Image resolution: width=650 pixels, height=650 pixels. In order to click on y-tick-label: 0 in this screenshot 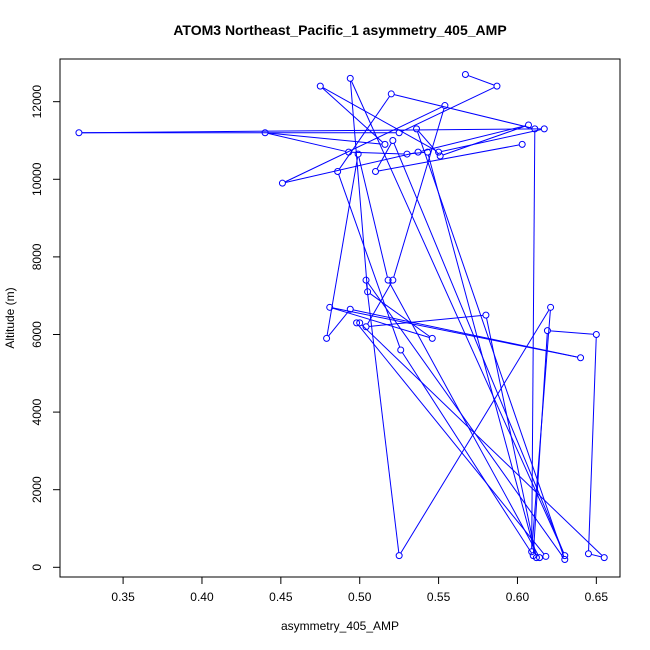, I will do `click(37, 567)`.